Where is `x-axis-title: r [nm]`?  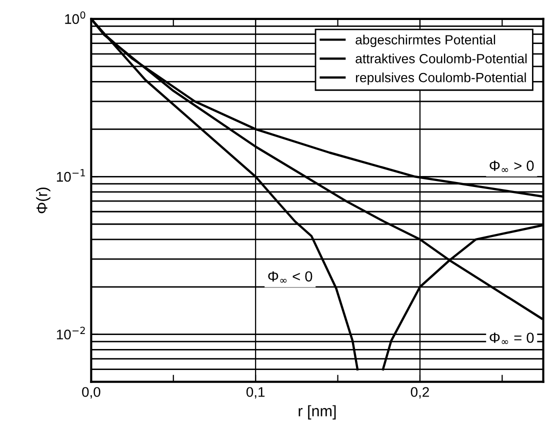
x-axis-title: r [nm] is located at coordinates (317, 412).